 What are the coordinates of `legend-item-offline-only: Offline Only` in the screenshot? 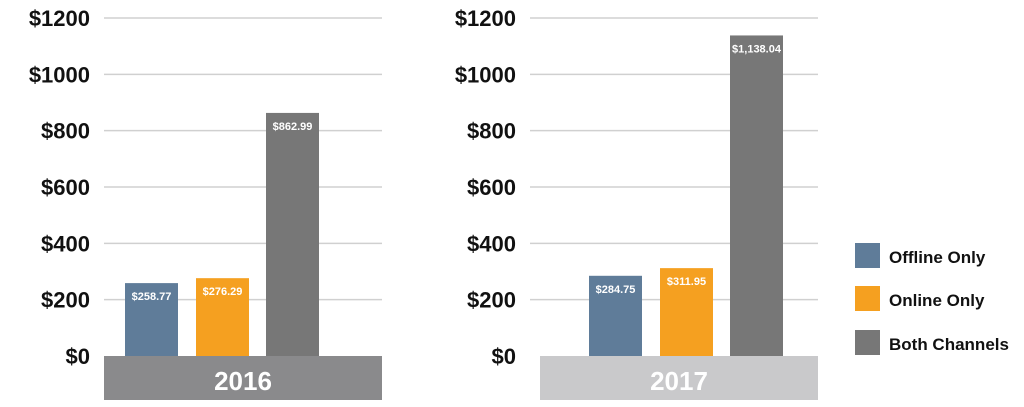 It's located at (920, 255).